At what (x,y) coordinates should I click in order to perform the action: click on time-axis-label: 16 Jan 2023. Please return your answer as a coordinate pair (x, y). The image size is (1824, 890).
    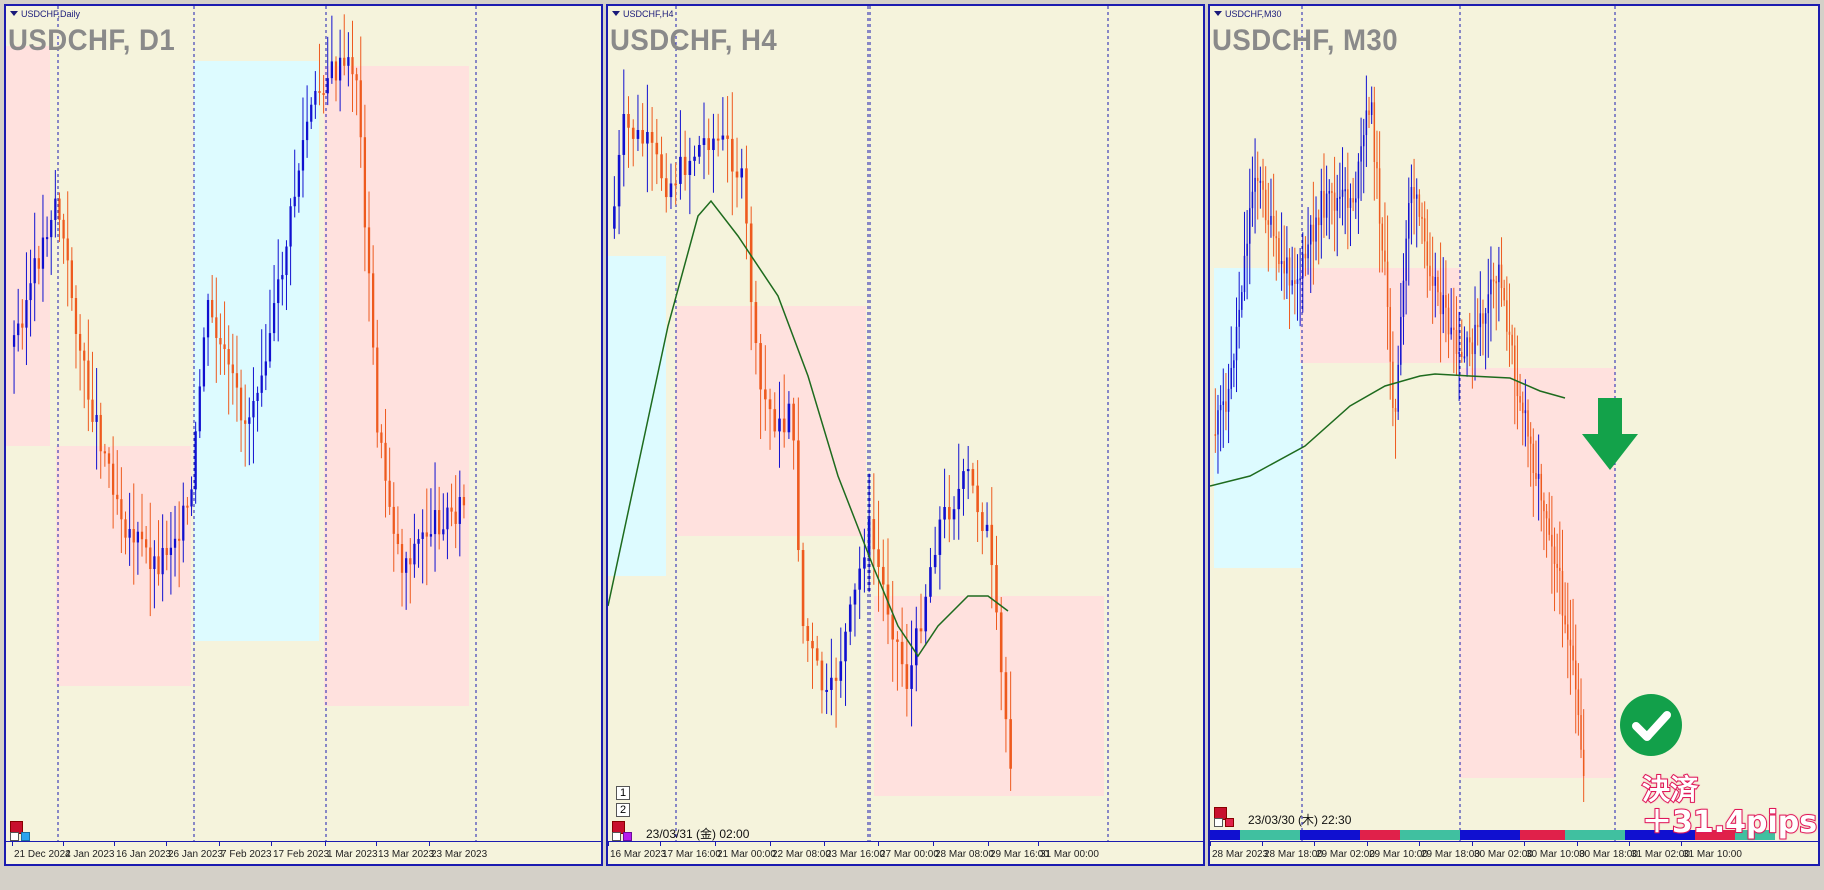
    Looking at the image, I should click on (144, 854).